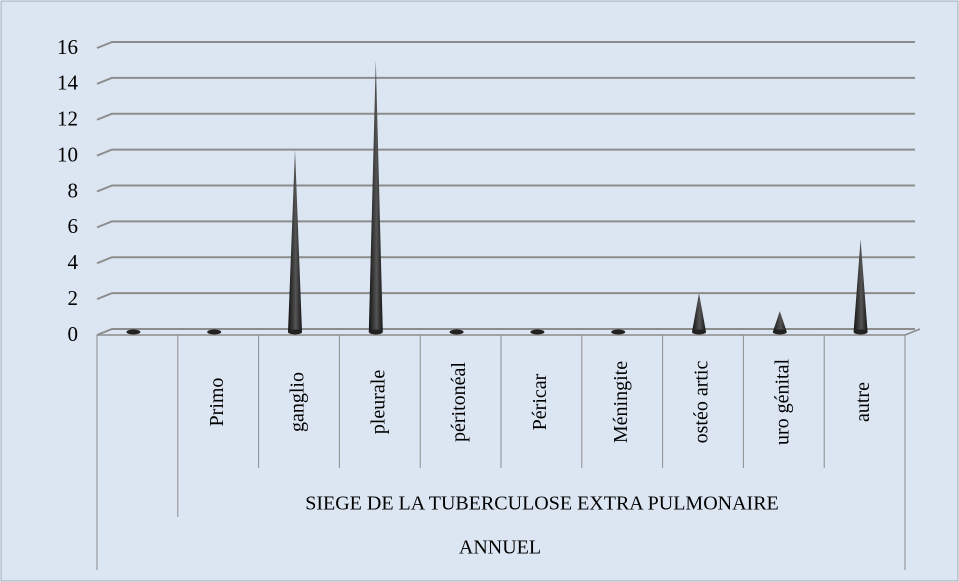  What do you see at coordinates (782, 402) in the screenshot?
I see `x-tick-label: uro génital` at bounding box center [782, 402].